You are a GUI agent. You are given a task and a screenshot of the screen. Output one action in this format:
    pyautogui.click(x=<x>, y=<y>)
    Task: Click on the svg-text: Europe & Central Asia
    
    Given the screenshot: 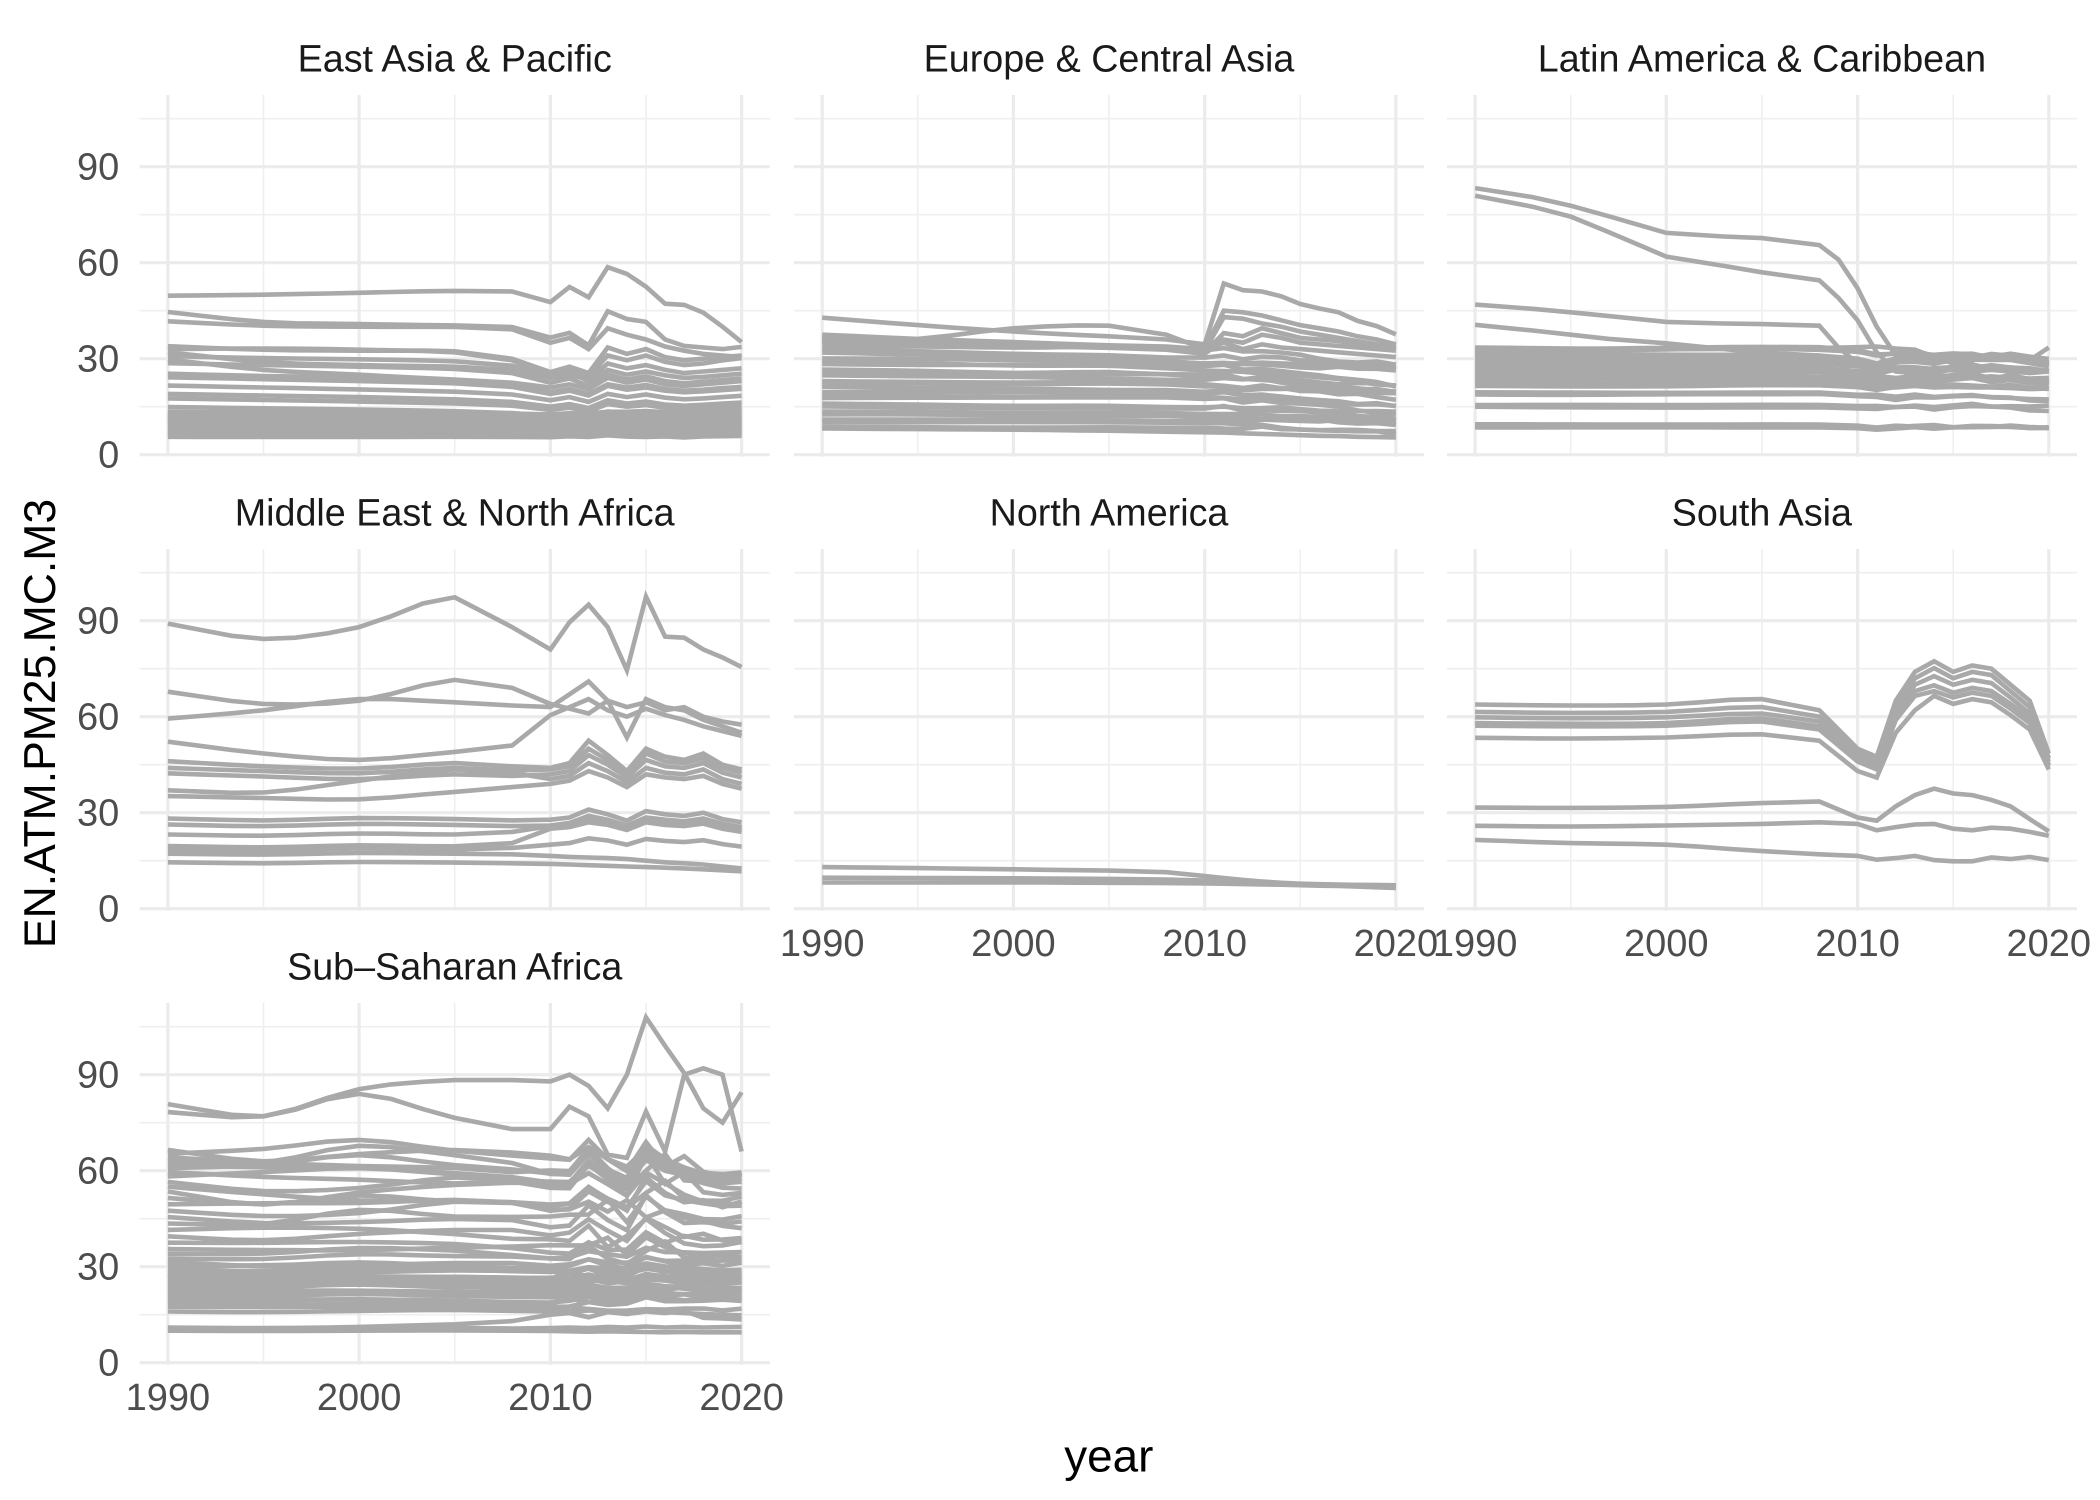 What is the action you would take?
    pyautogui.click(x=1109, y=59)
    